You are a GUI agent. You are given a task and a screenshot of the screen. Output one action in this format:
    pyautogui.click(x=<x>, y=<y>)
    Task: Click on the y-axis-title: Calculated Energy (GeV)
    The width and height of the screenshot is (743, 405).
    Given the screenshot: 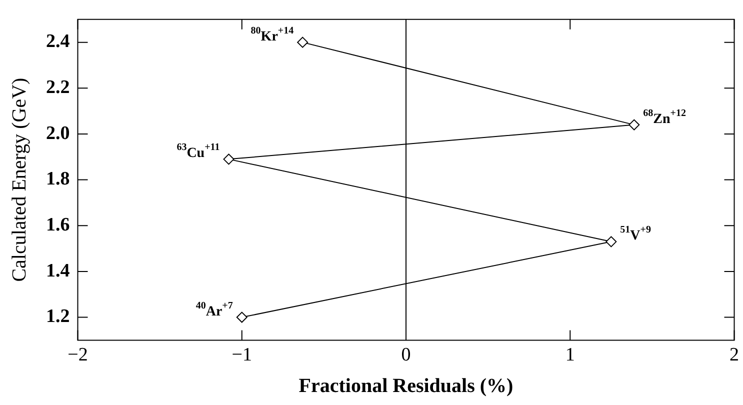 What is the action you would take?
    pyautogui.click(x=19, y=180)
    